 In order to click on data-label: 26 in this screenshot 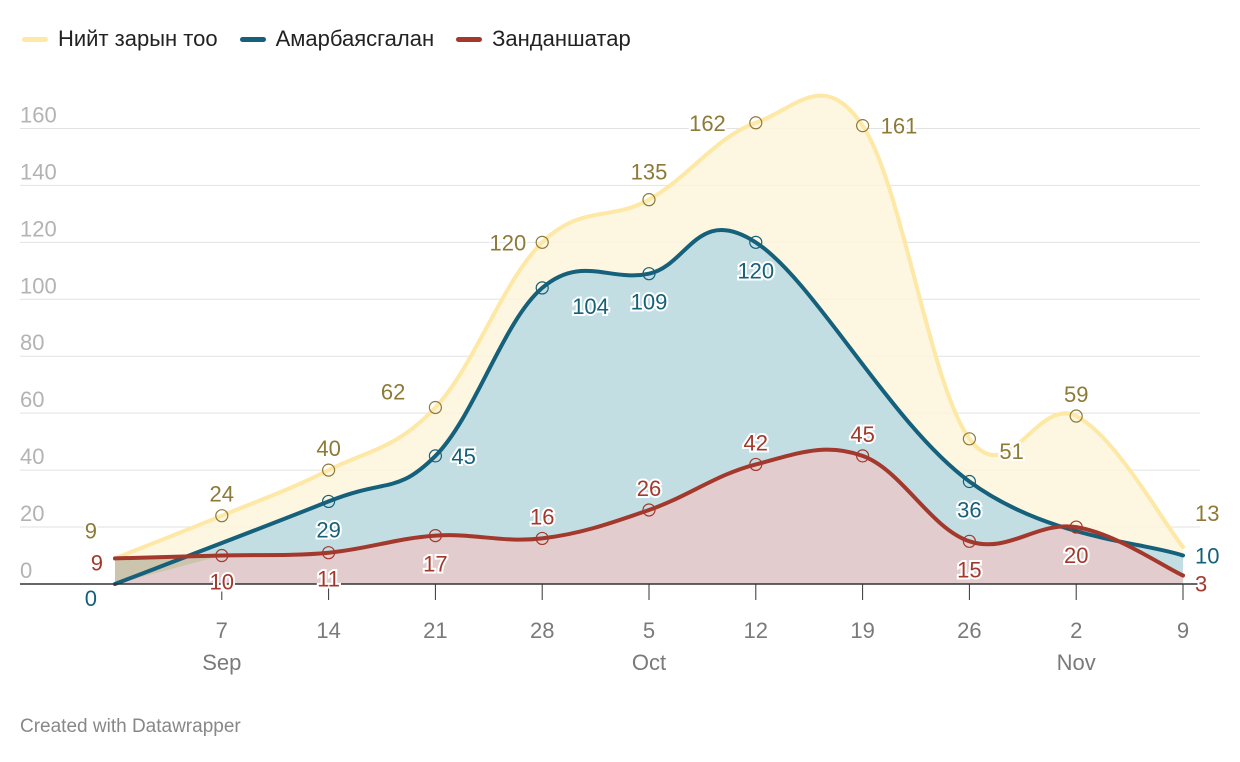, I will do `click(649, 488)`.